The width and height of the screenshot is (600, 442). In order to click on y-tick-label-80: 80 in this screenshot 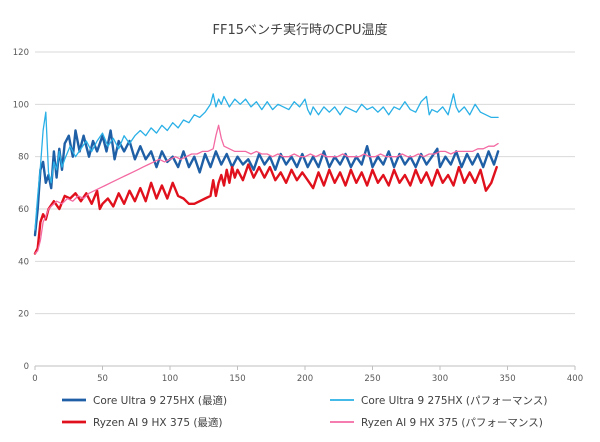, I will do `click(23, 158)`.